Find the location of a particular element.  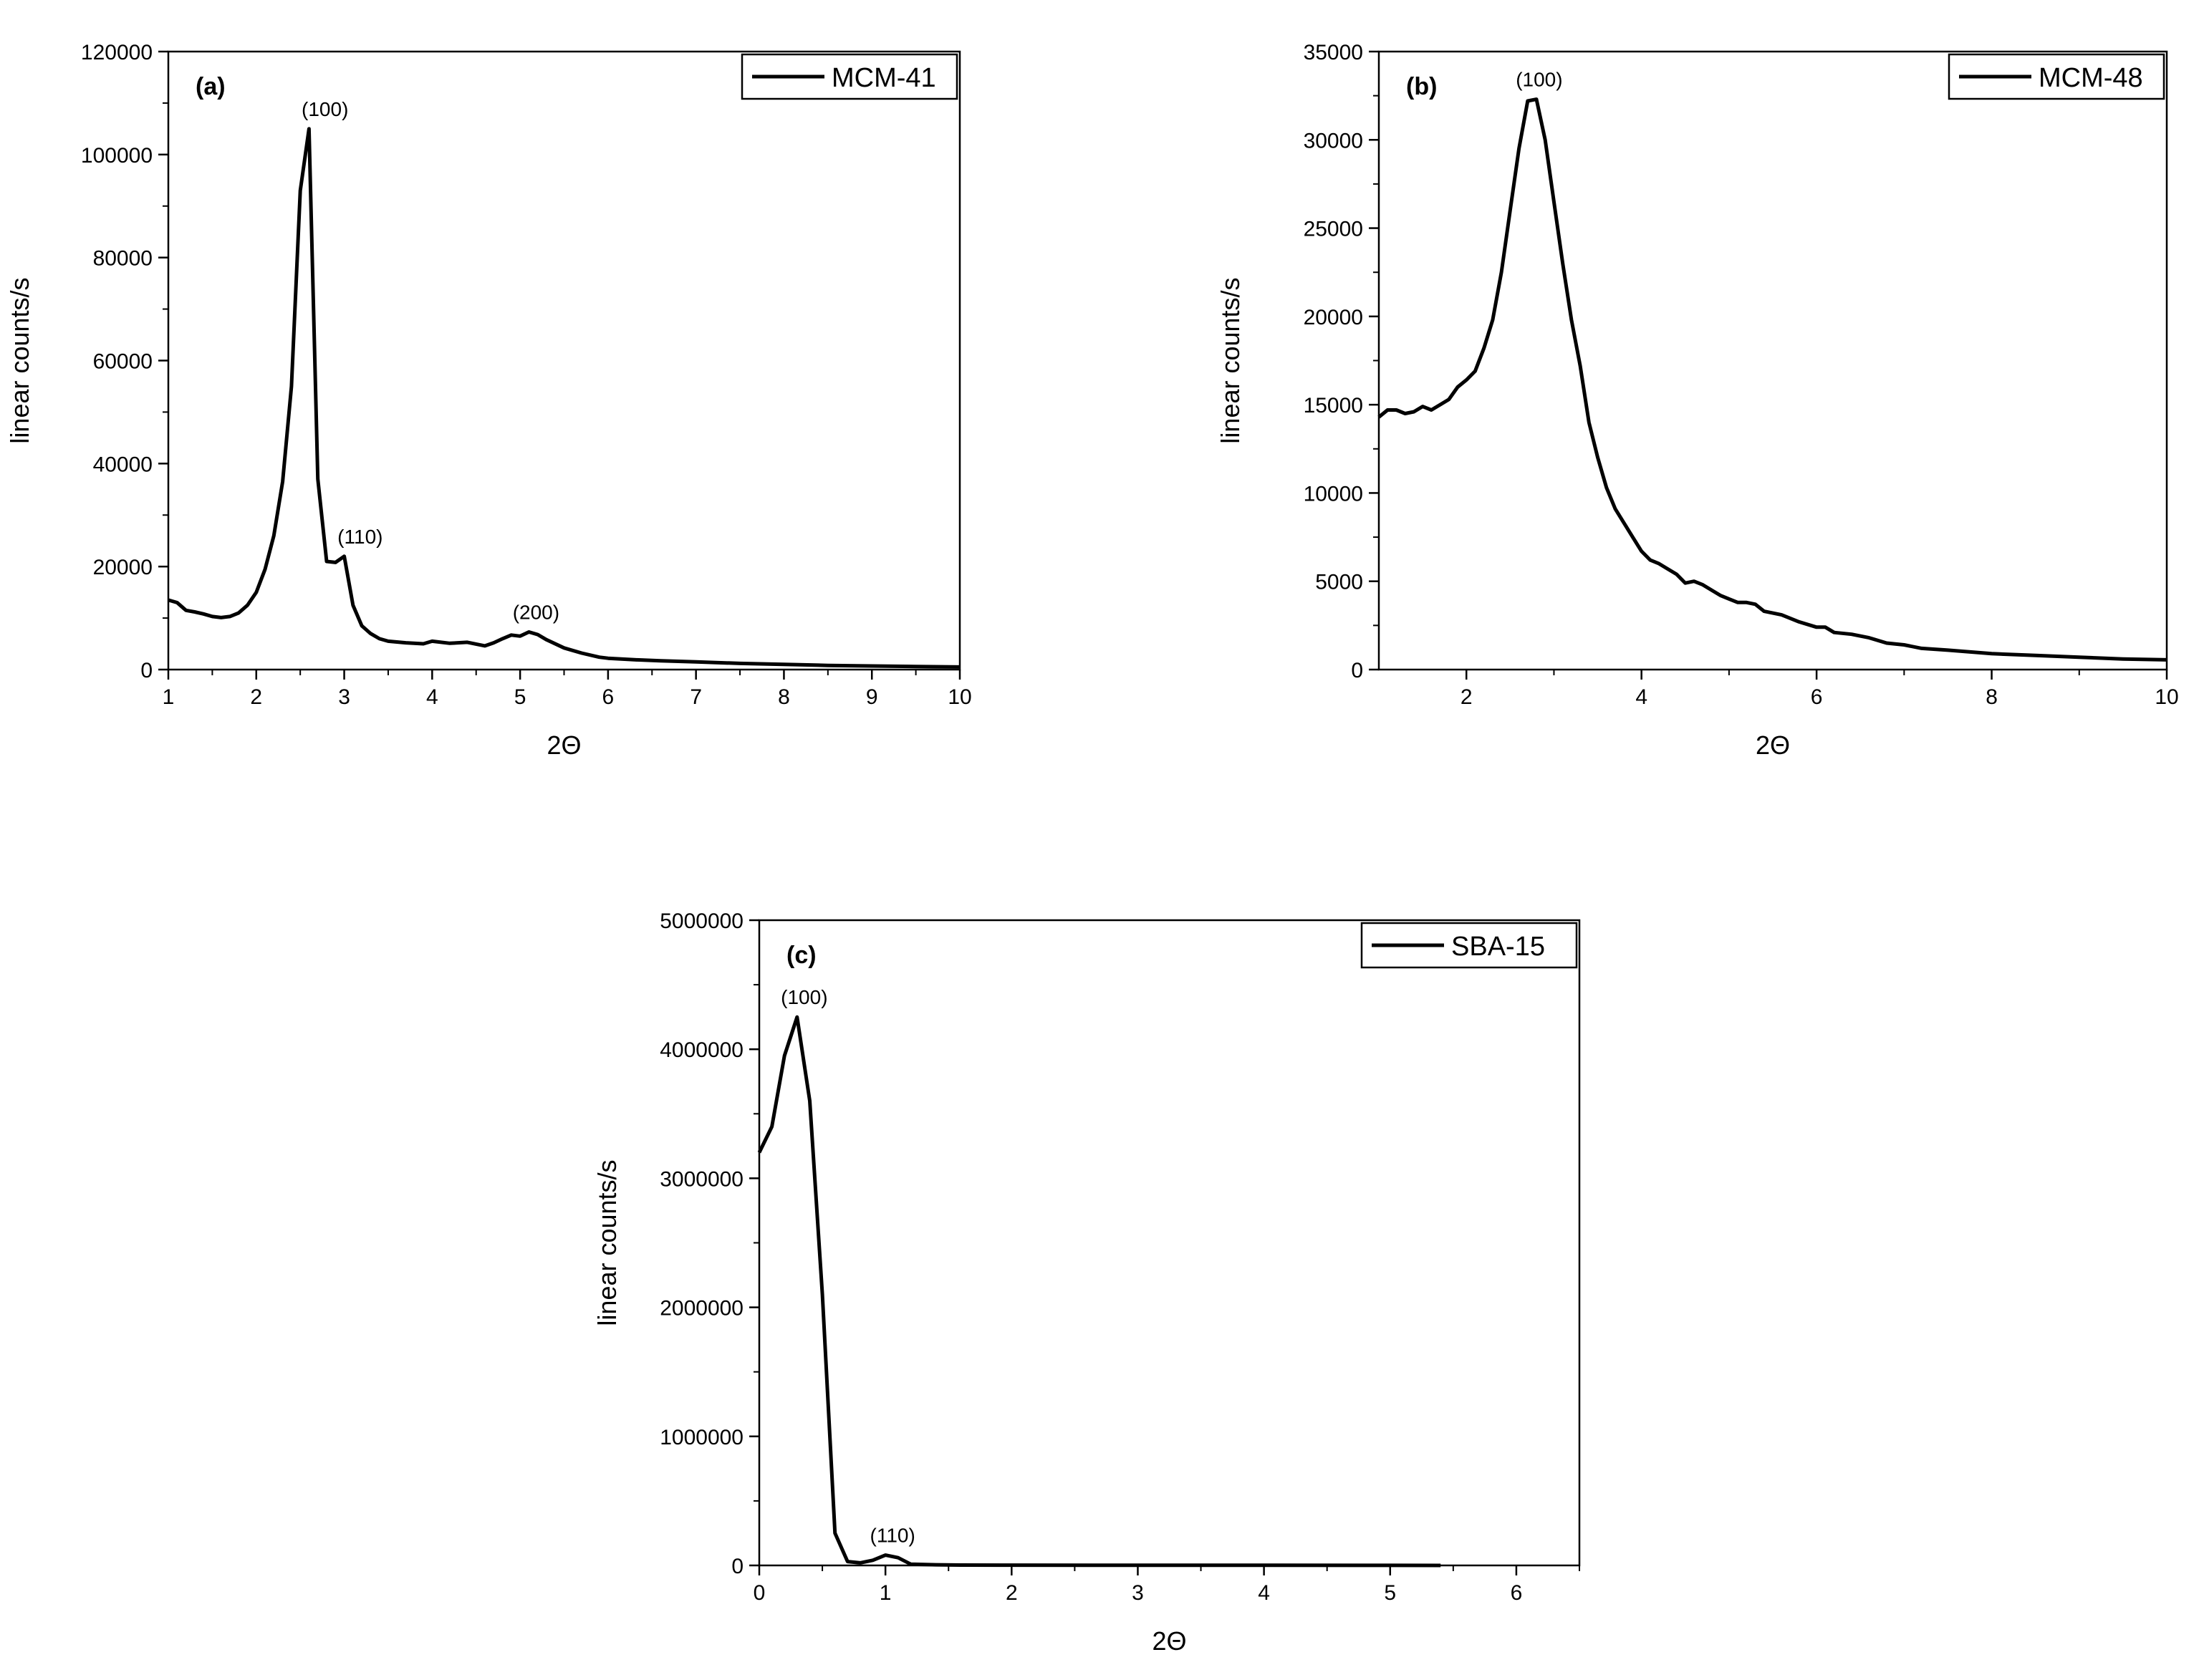

x-tick-label: 7 is located at coordinates (696, 697).